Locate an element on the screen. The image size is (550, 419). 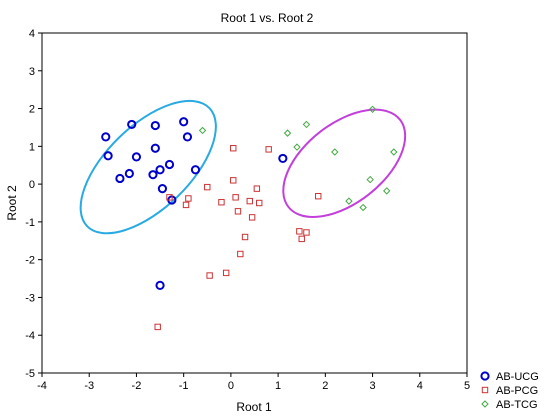
y-tick-label: 3 is located at coordinates (32, 72).